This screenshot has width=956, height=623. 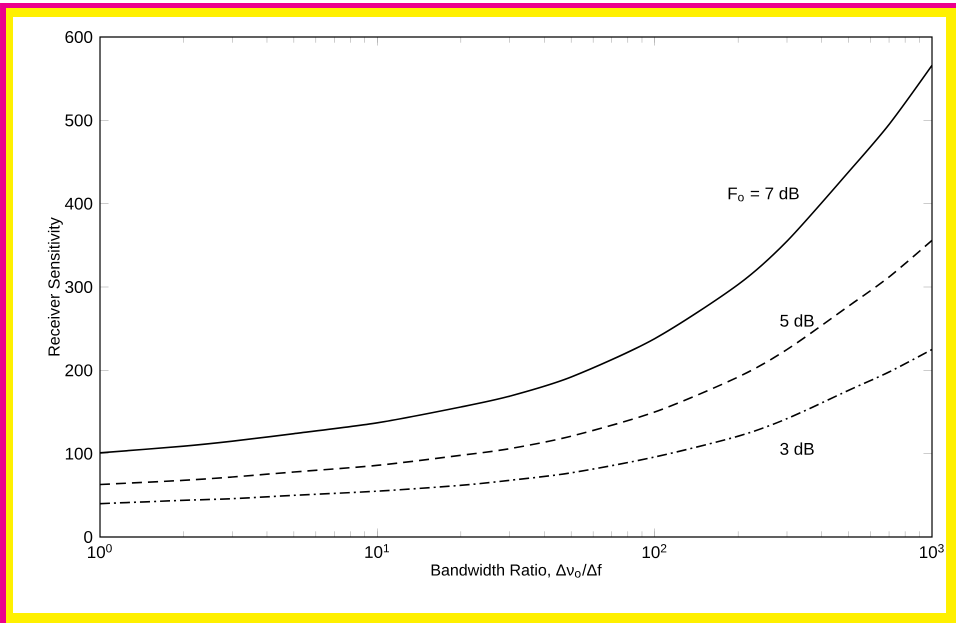 What do you see at coordinates (763, 194) in the screenshot?
I see `series-label: F$_{o}$ = 7 dB` at bounding box center [763, 194].